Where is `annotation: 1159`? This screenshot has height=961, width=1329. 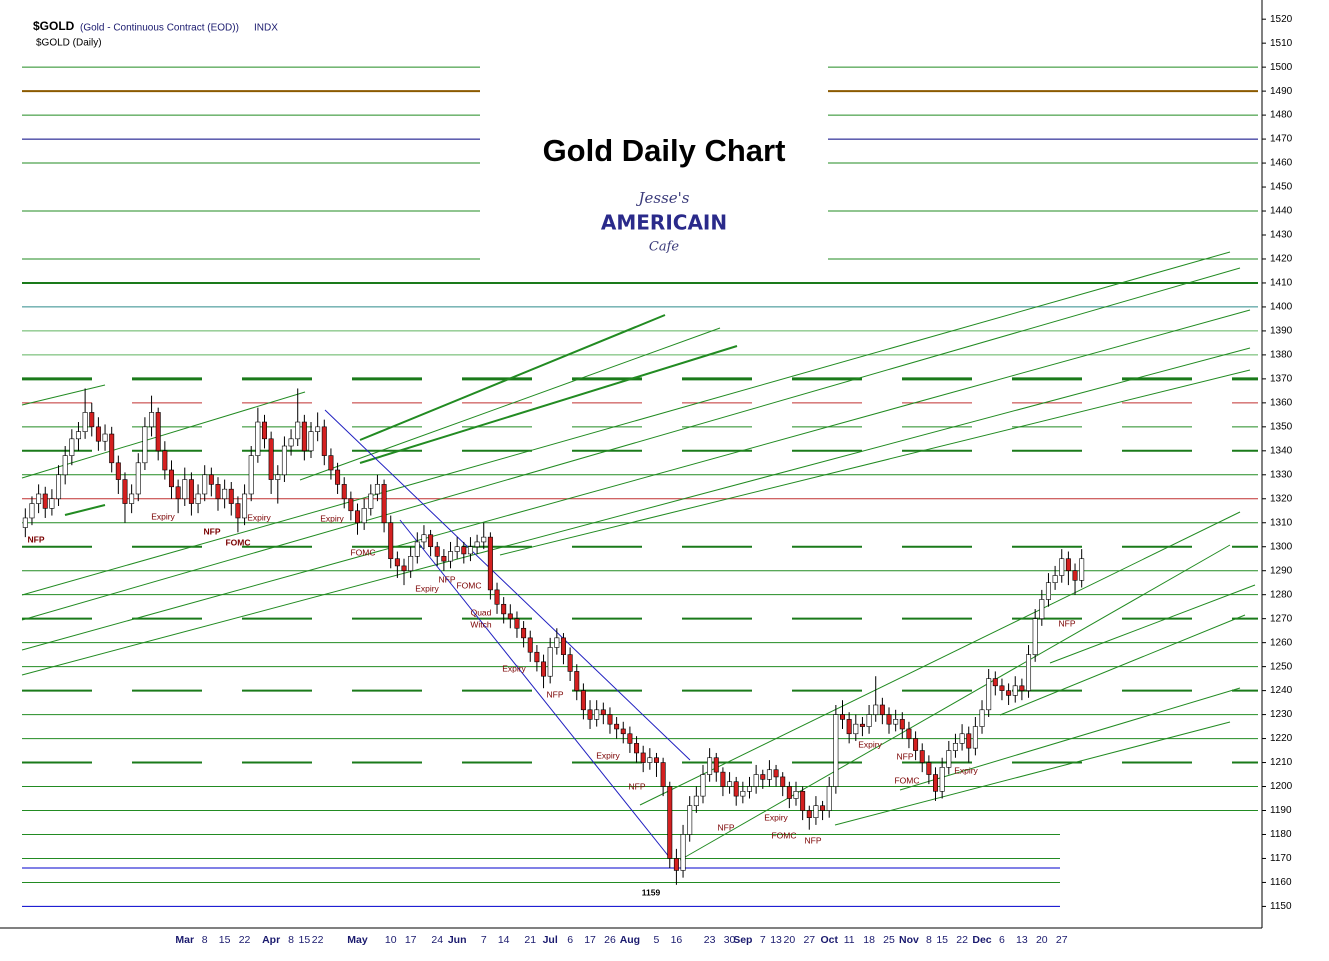 annotation: 1159 is located at coordinates (651, 892).